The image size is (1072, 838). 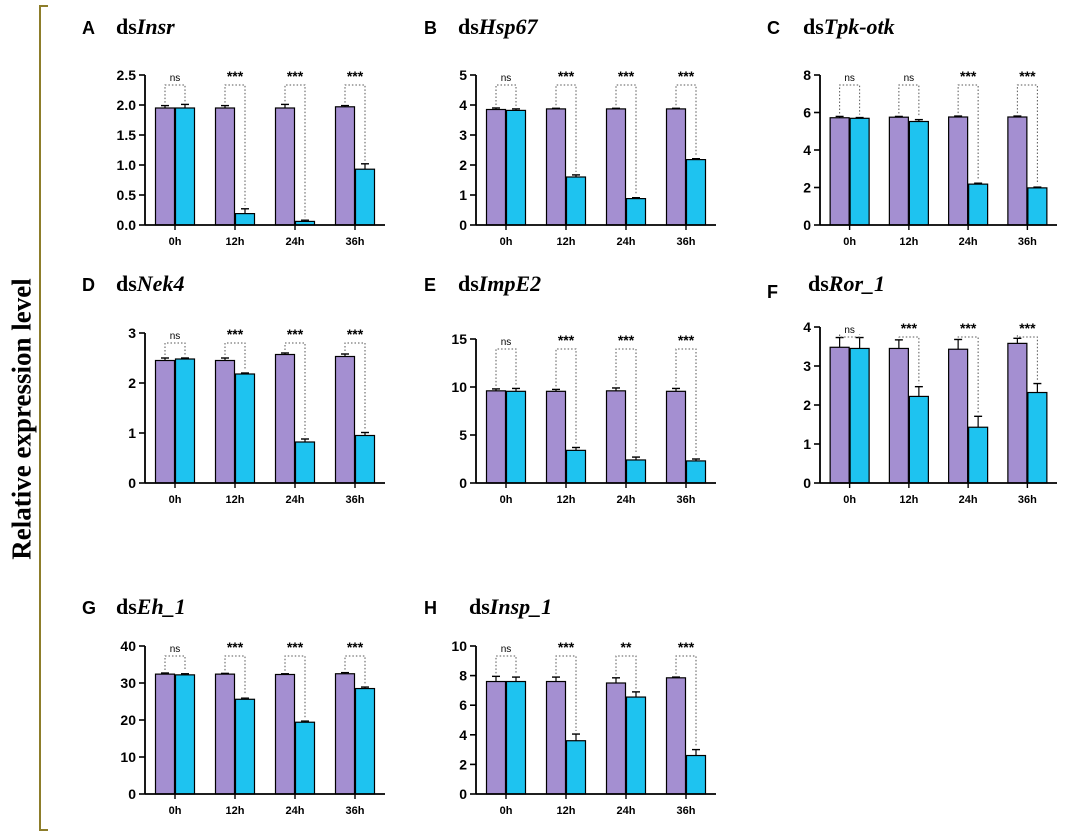 What do you see at coordinates (626, 647) in the screenshot?
I see `significance-label: **` at bounding box center [626, 647].